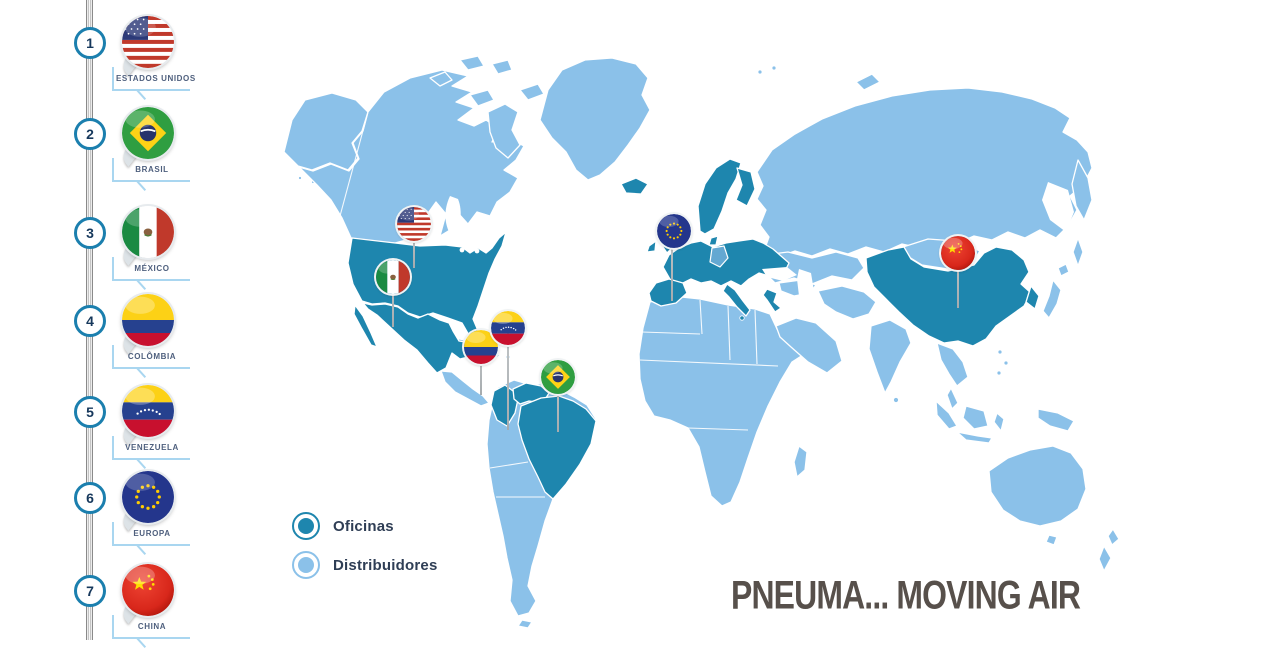 The width and height of the screenshot is (1280, 648). What do you see at coordinates (958, 280) in the screenshot?
I see `pin-stick-china` at bounding box center [958, 280].